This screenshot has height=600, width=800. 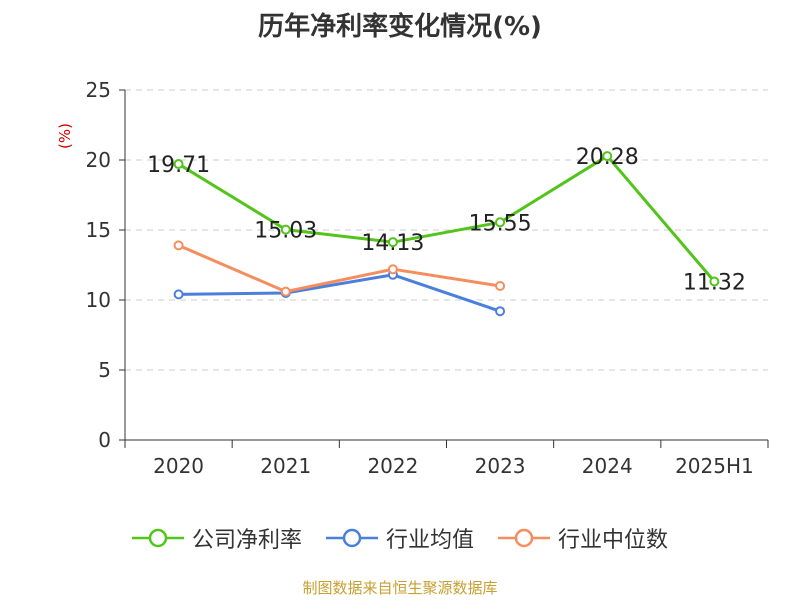 I want to click on data-label: 14.13, so click(x=392, y=243).